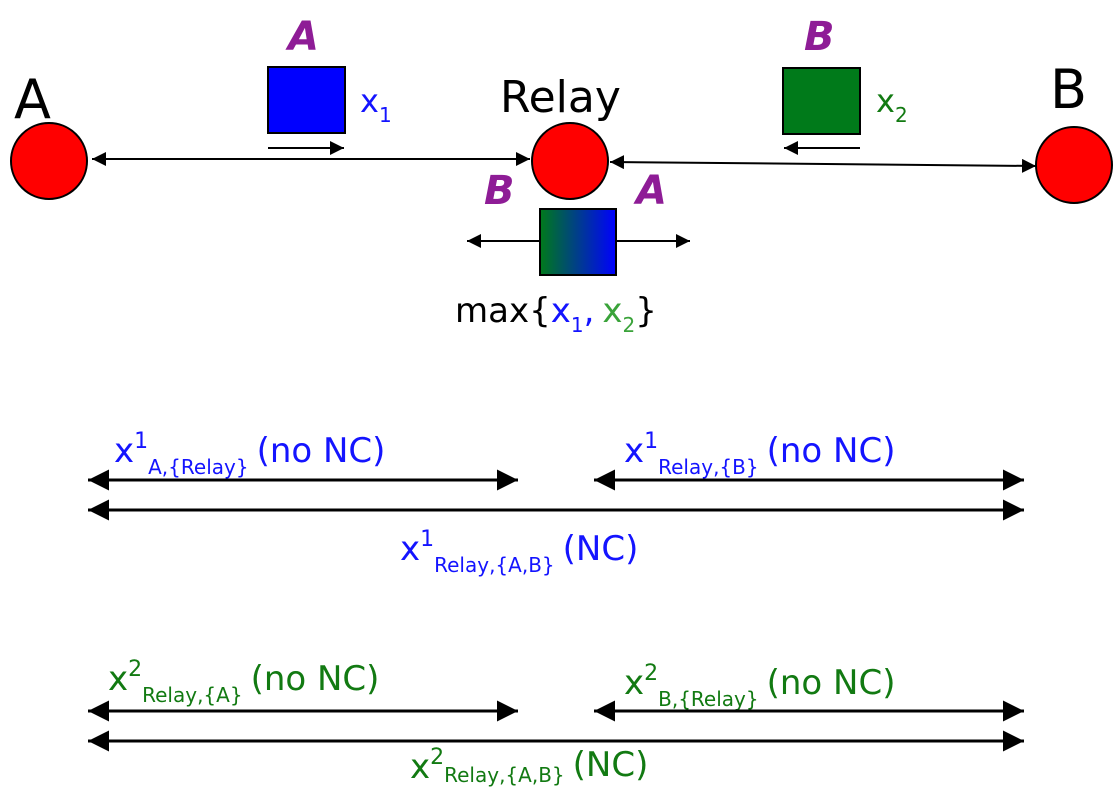 The image size is (1115, 798). I want to click on node-b-label: B, so click(1068, 89).